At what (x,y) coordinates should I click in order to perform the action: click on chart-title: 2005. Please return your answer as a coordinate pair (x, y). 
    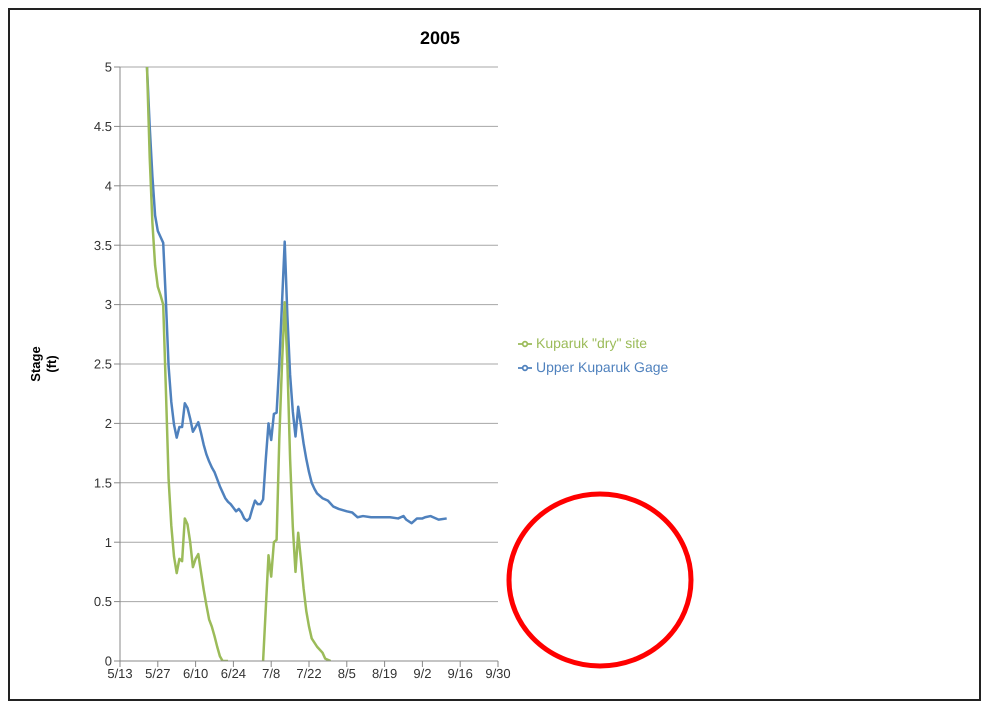
    Looking at the image, I should click on (440, 38).